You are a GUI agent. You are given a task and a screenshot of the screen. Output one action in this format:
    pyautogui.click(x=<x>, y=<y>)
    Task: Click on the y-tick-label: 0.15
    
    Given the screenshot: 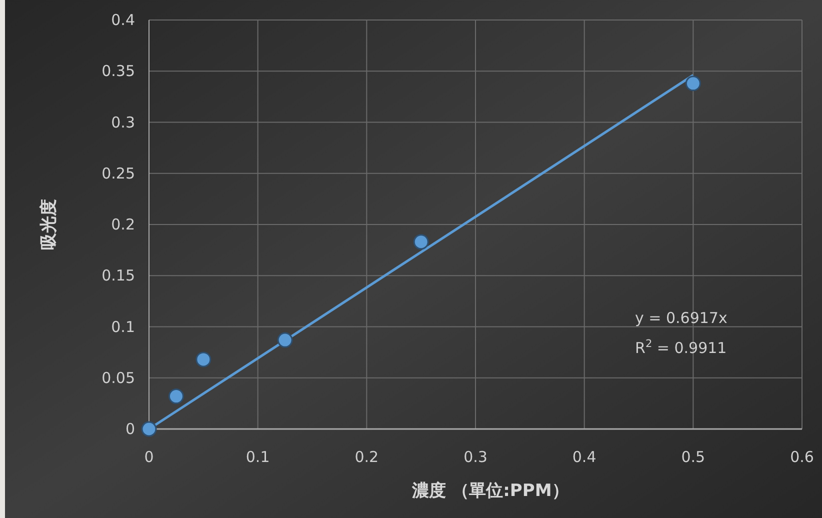 What is the action you would take?
    pyautogui.click(x=118, y=275)
    